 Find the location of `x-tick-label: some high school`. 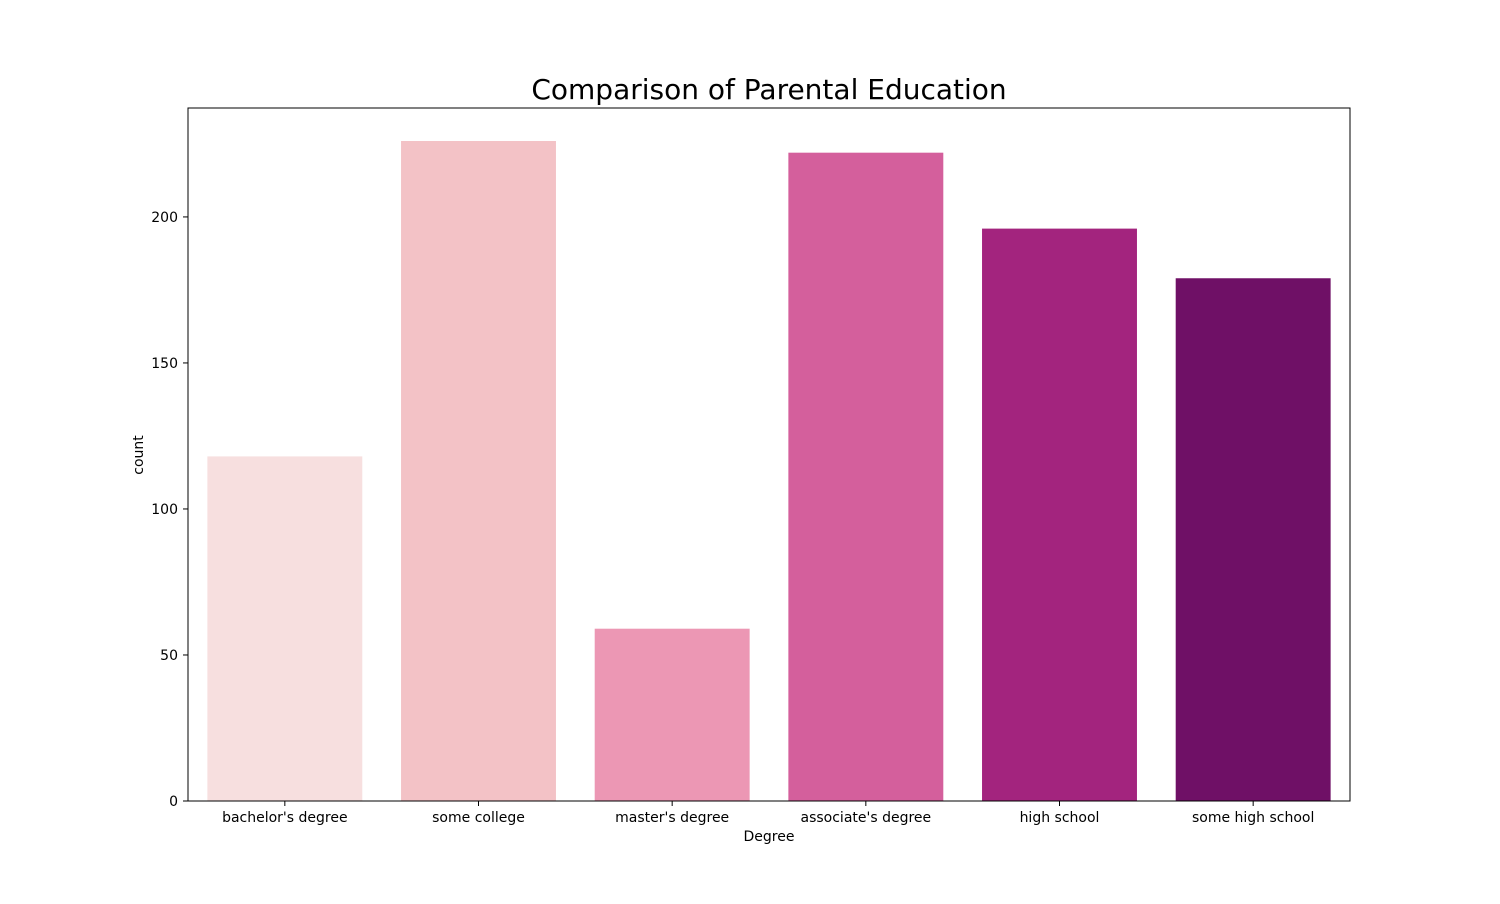

x-tick-label: some high school is located at coordinates (1253, 818).